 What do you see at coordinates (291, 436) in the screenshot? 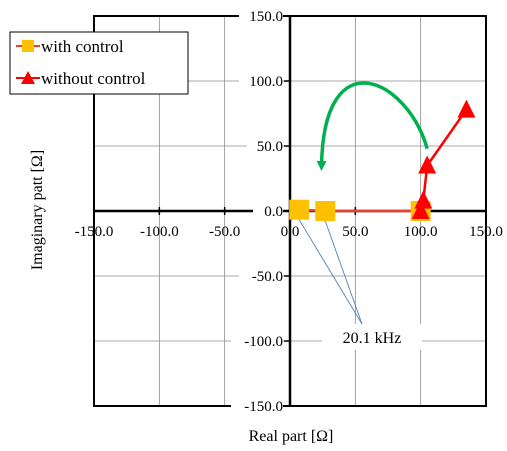
I see `x-axis-title: Real part [Ω]` at bounding box center [291, 436].